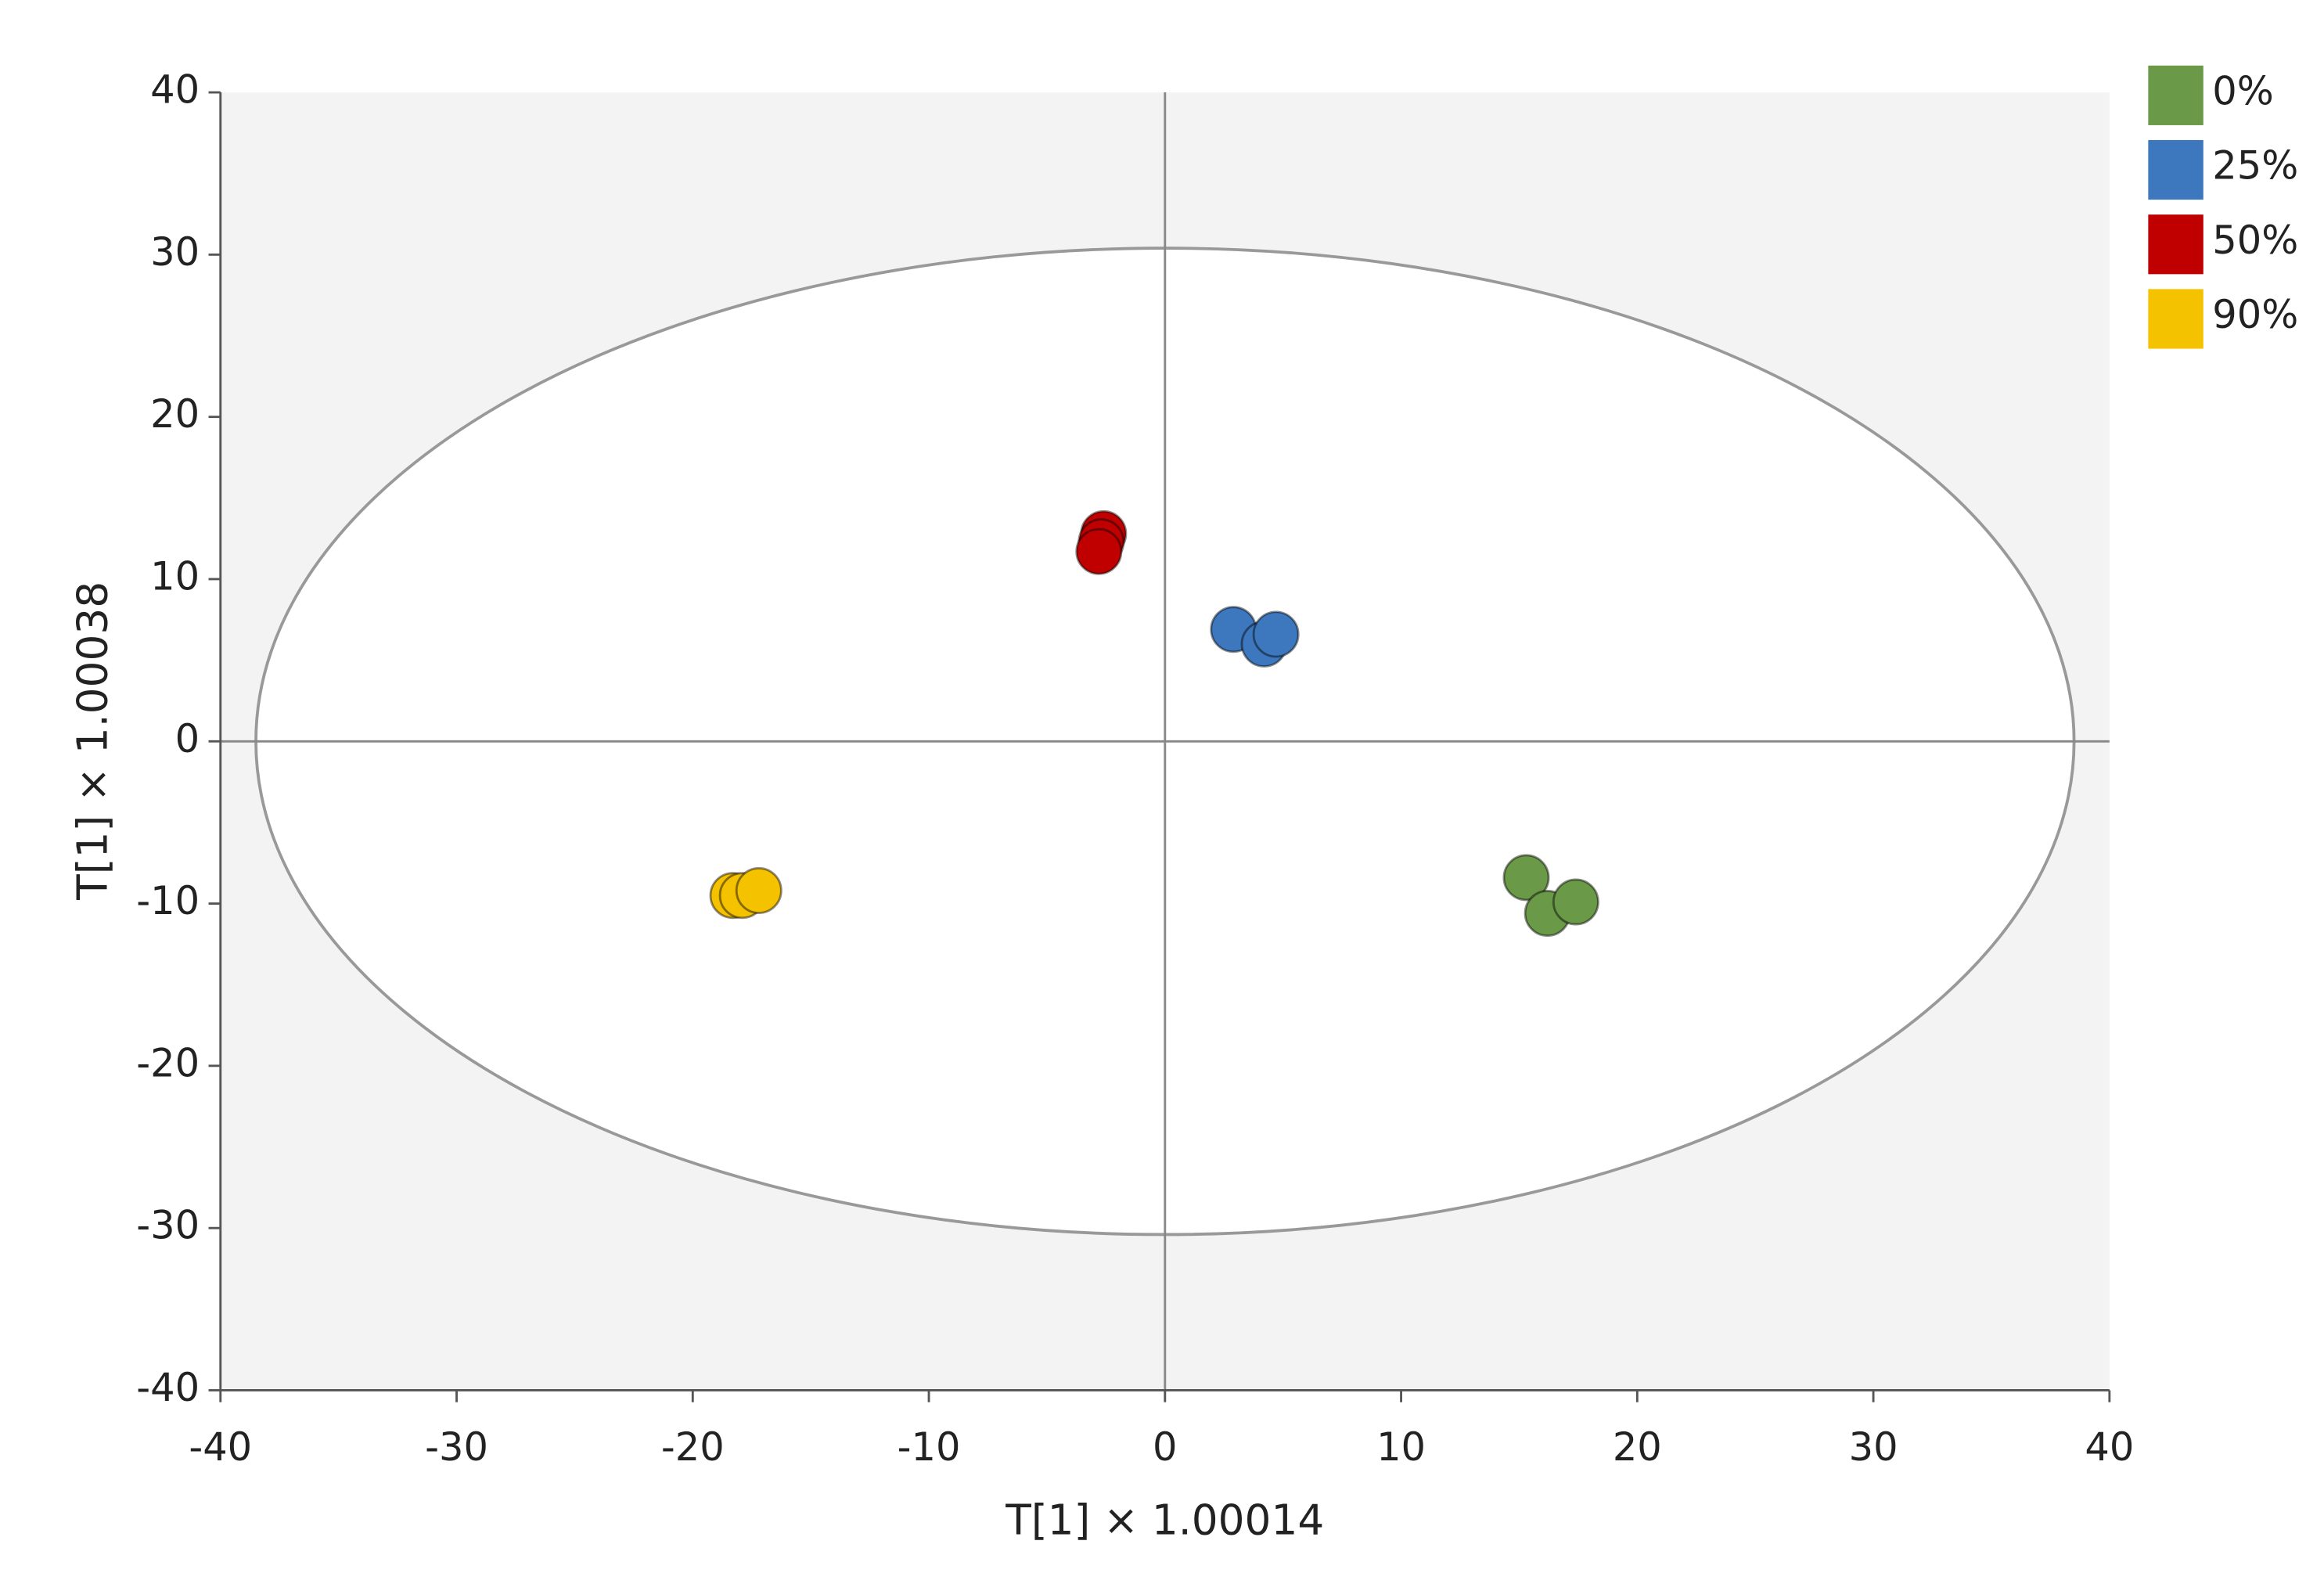 The width and height of the screenshot is (2324, 1584). I want to click on legend-label: 25%, so click(2255, 166).